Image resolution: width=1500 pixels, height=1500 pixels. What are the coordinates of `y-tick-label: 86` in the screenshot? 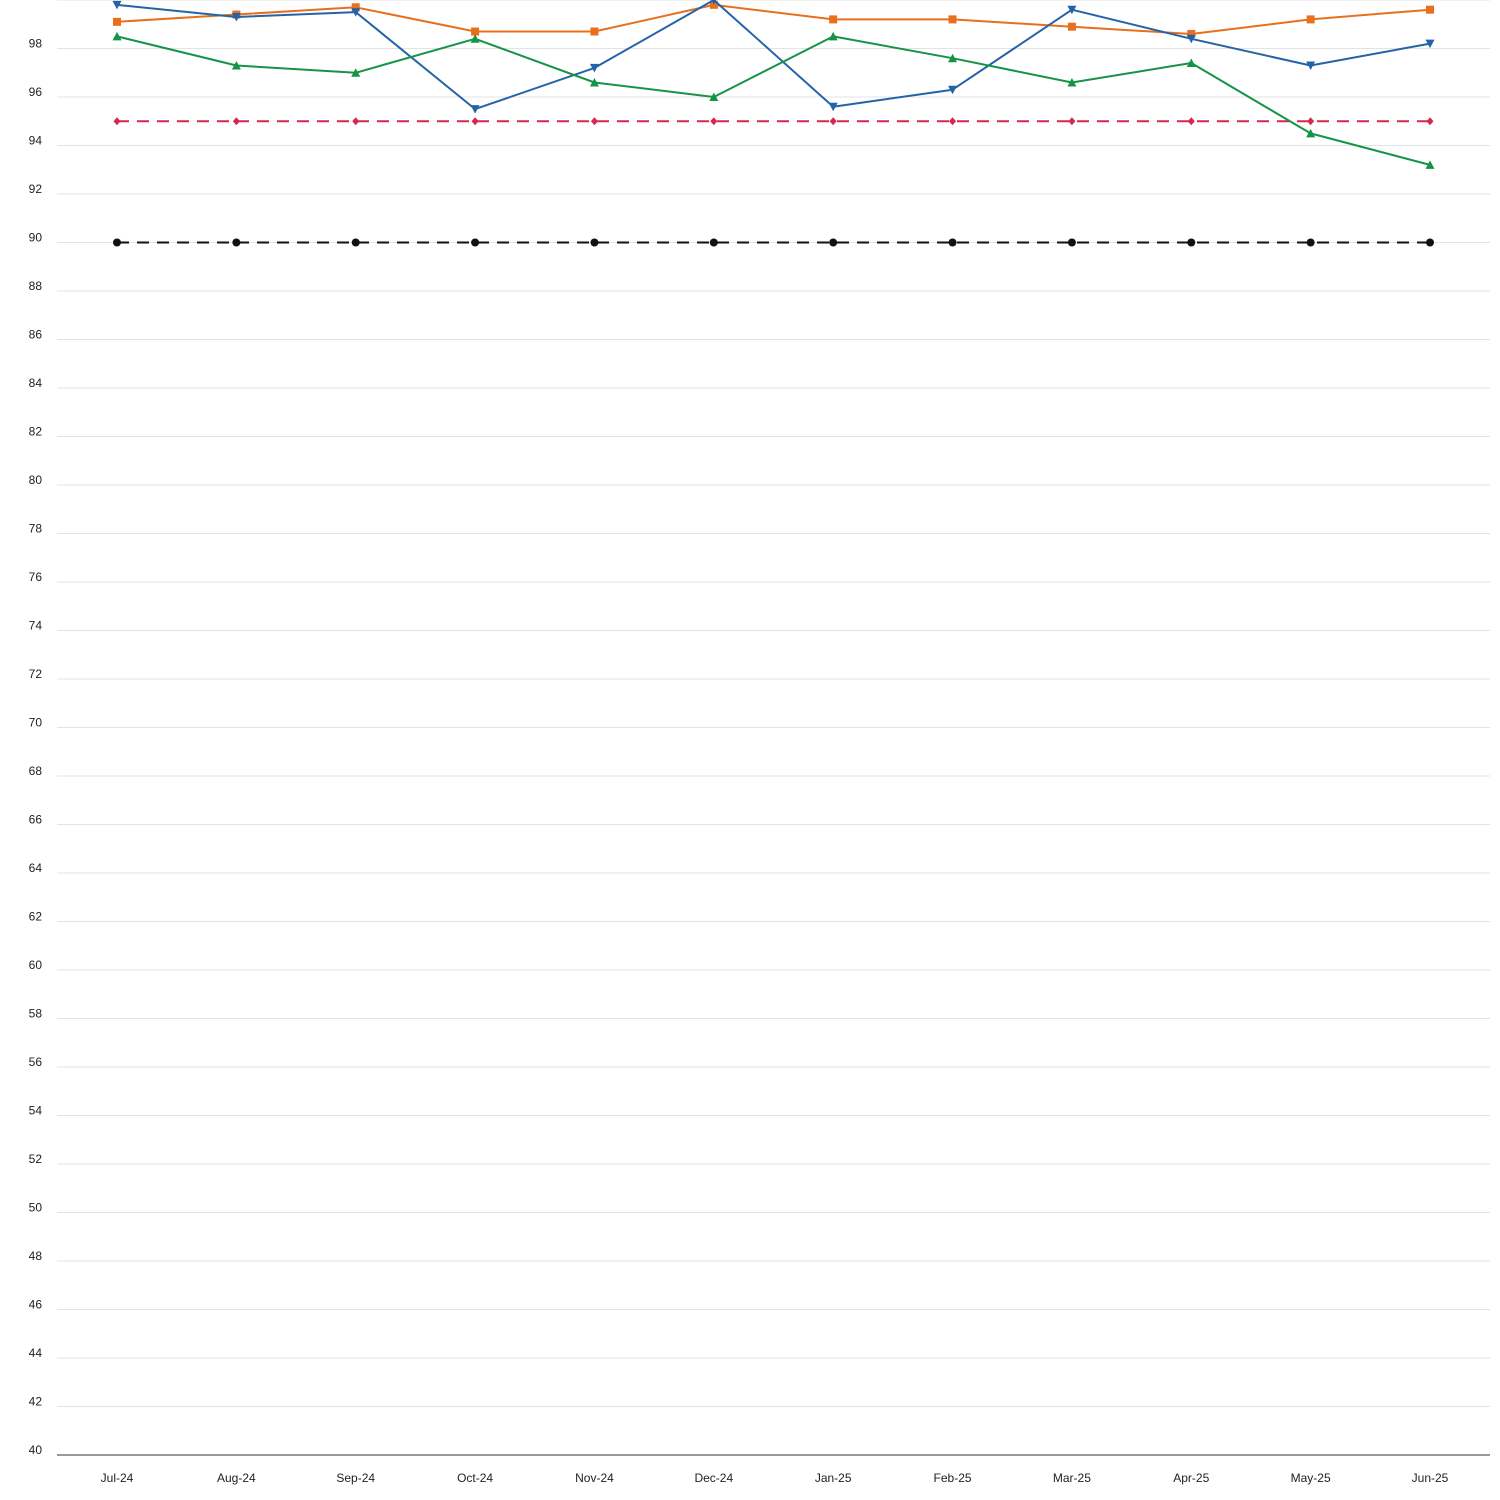 It's located at (36, 335).